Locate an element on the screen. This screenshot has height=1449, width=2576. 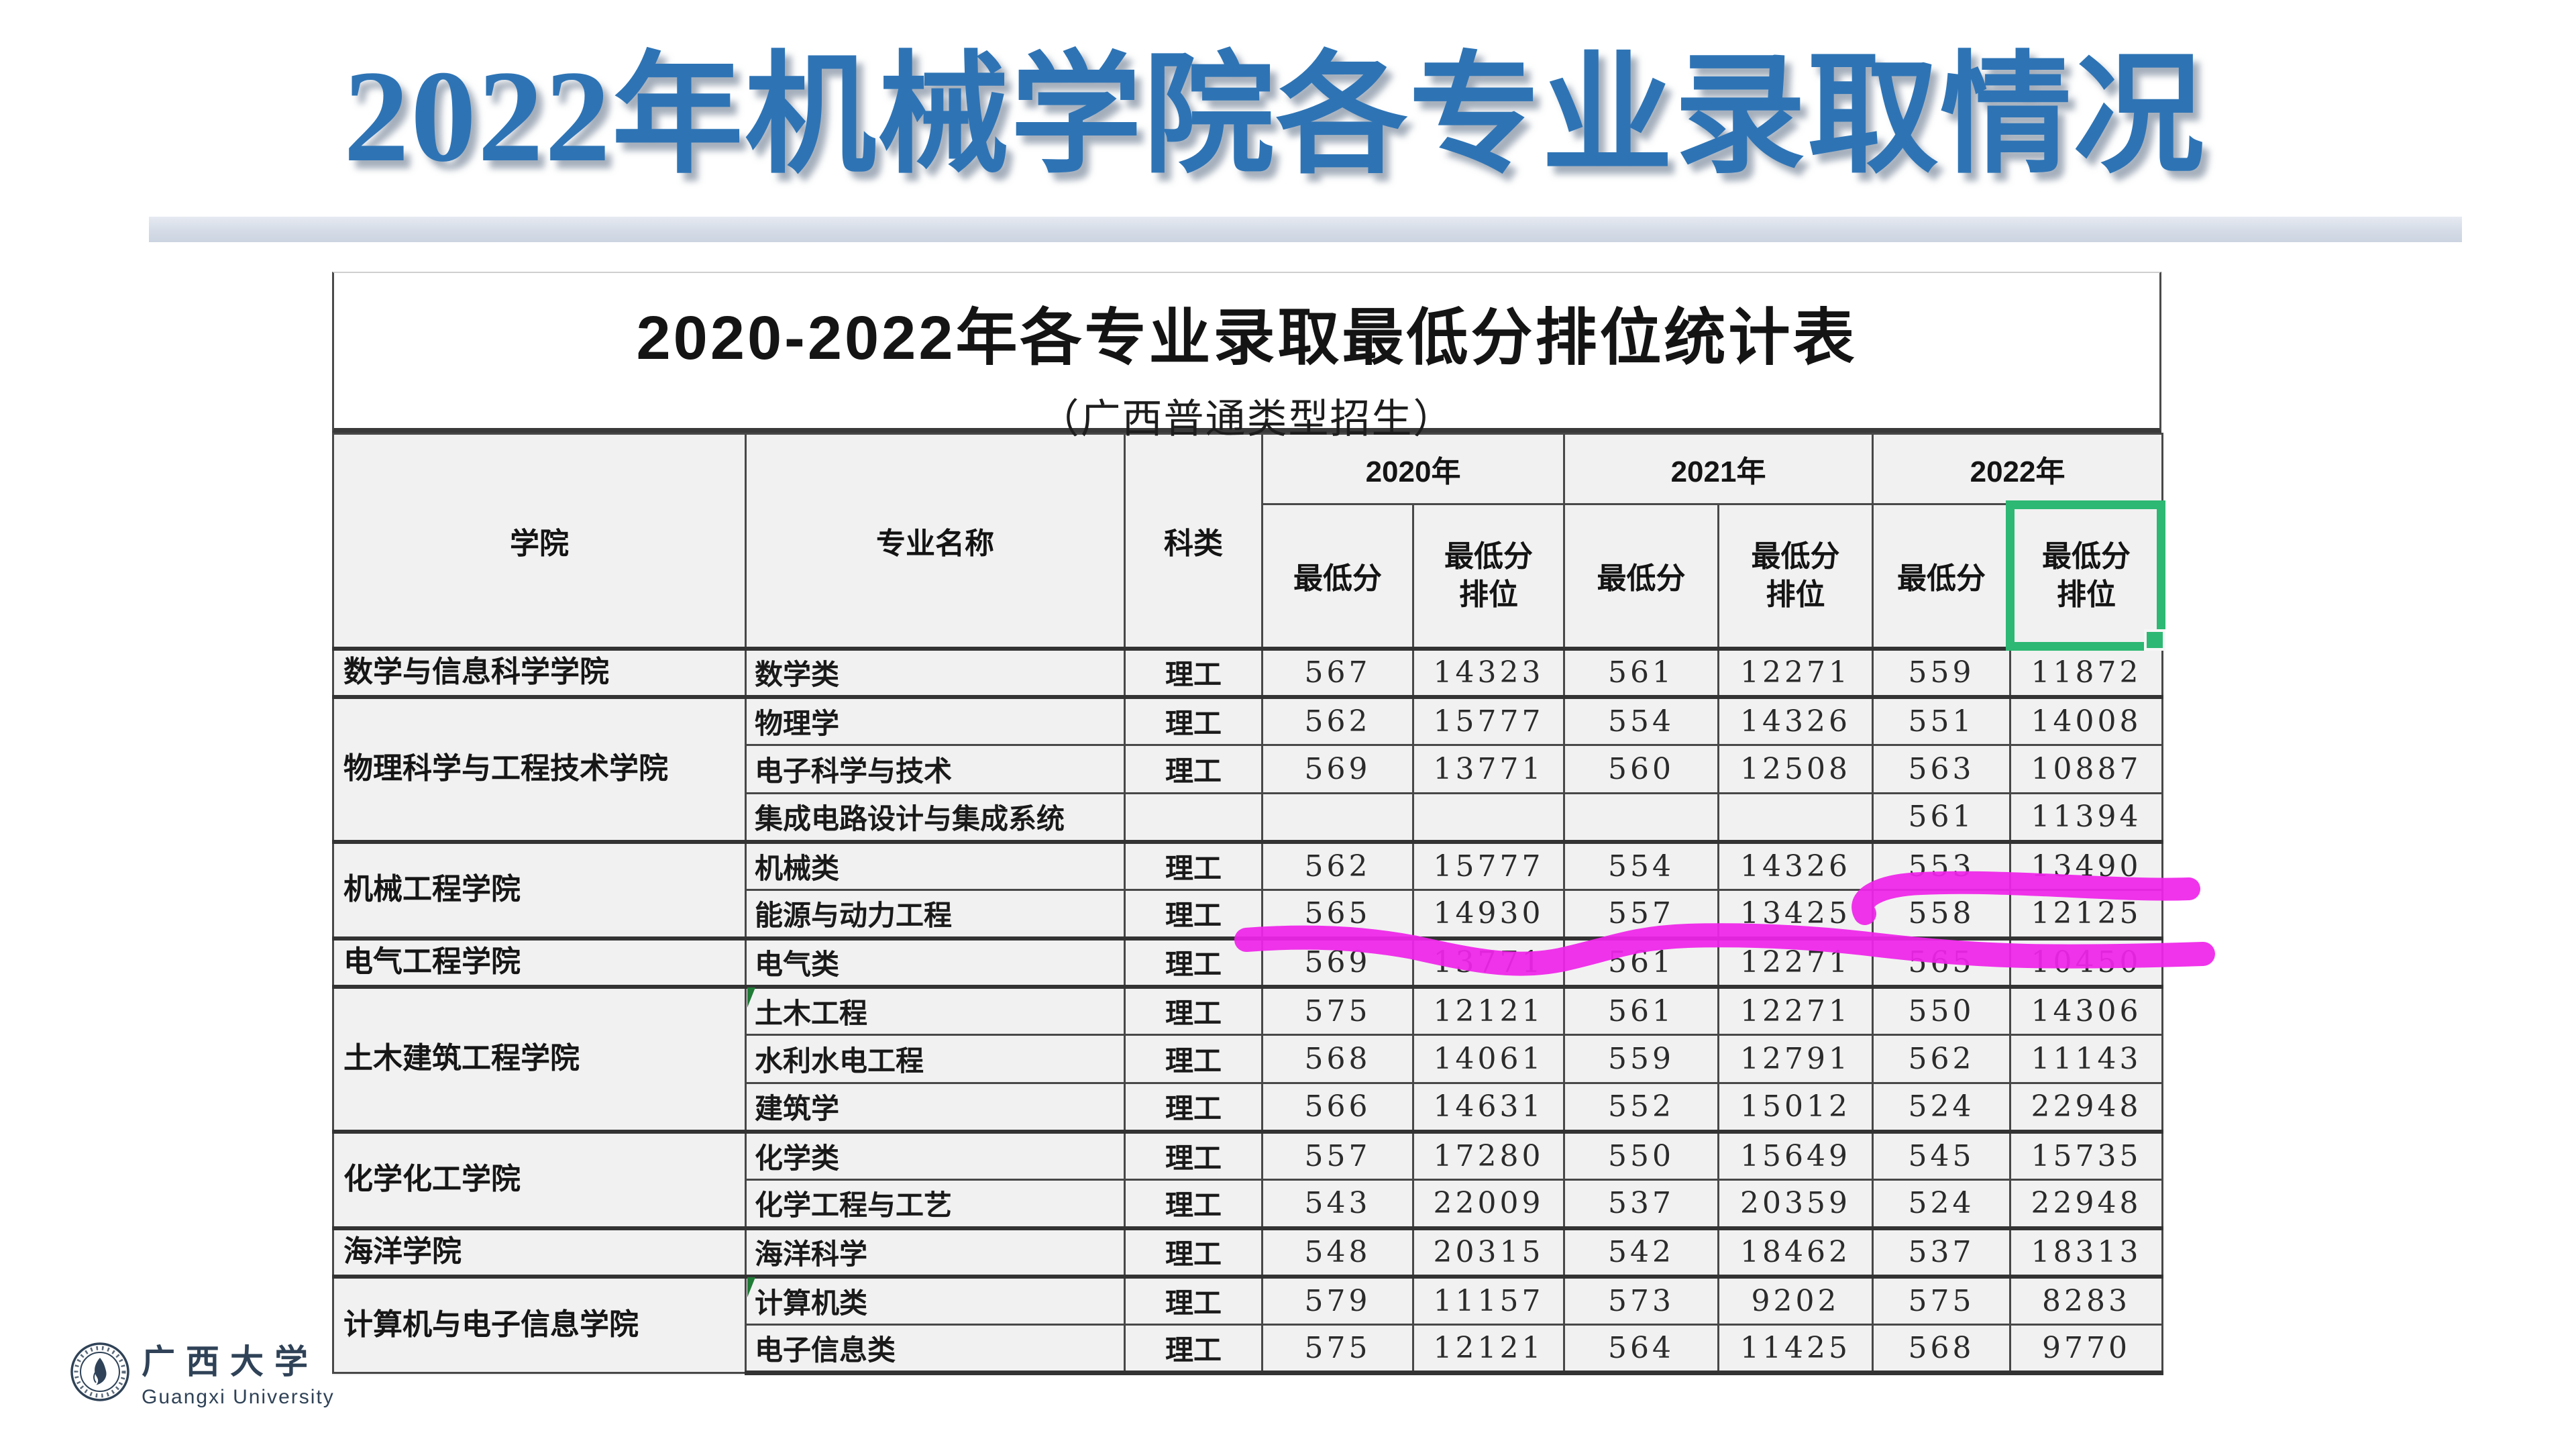
cell-rank: 10887 is located at coordinates (2086, 769).